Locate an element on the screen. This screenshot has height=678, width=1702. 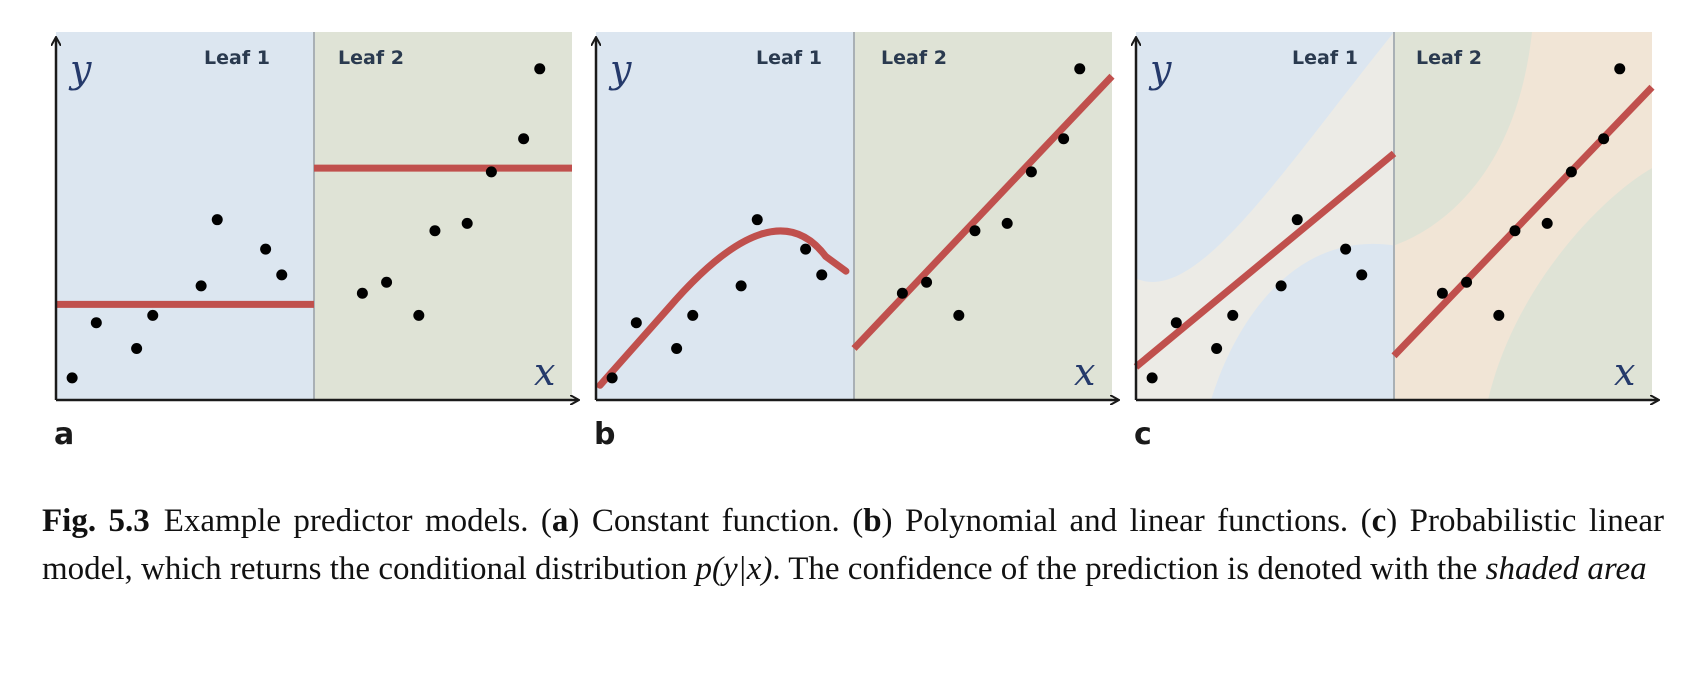
leaf1-linear-line is located at coordinates (1265, 260).